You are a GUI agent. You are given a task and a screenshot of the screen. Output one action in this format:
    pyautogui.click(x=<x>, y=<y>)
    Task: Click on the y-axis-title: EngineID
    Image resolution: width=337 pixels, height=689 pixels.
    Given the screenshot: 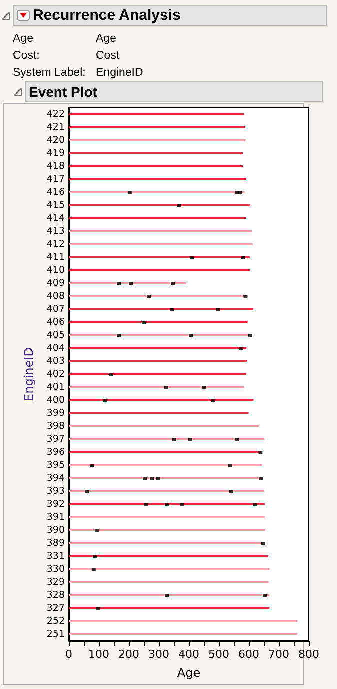 What is the action you would take?
    pyautogui.click(x=29, y=375)
    